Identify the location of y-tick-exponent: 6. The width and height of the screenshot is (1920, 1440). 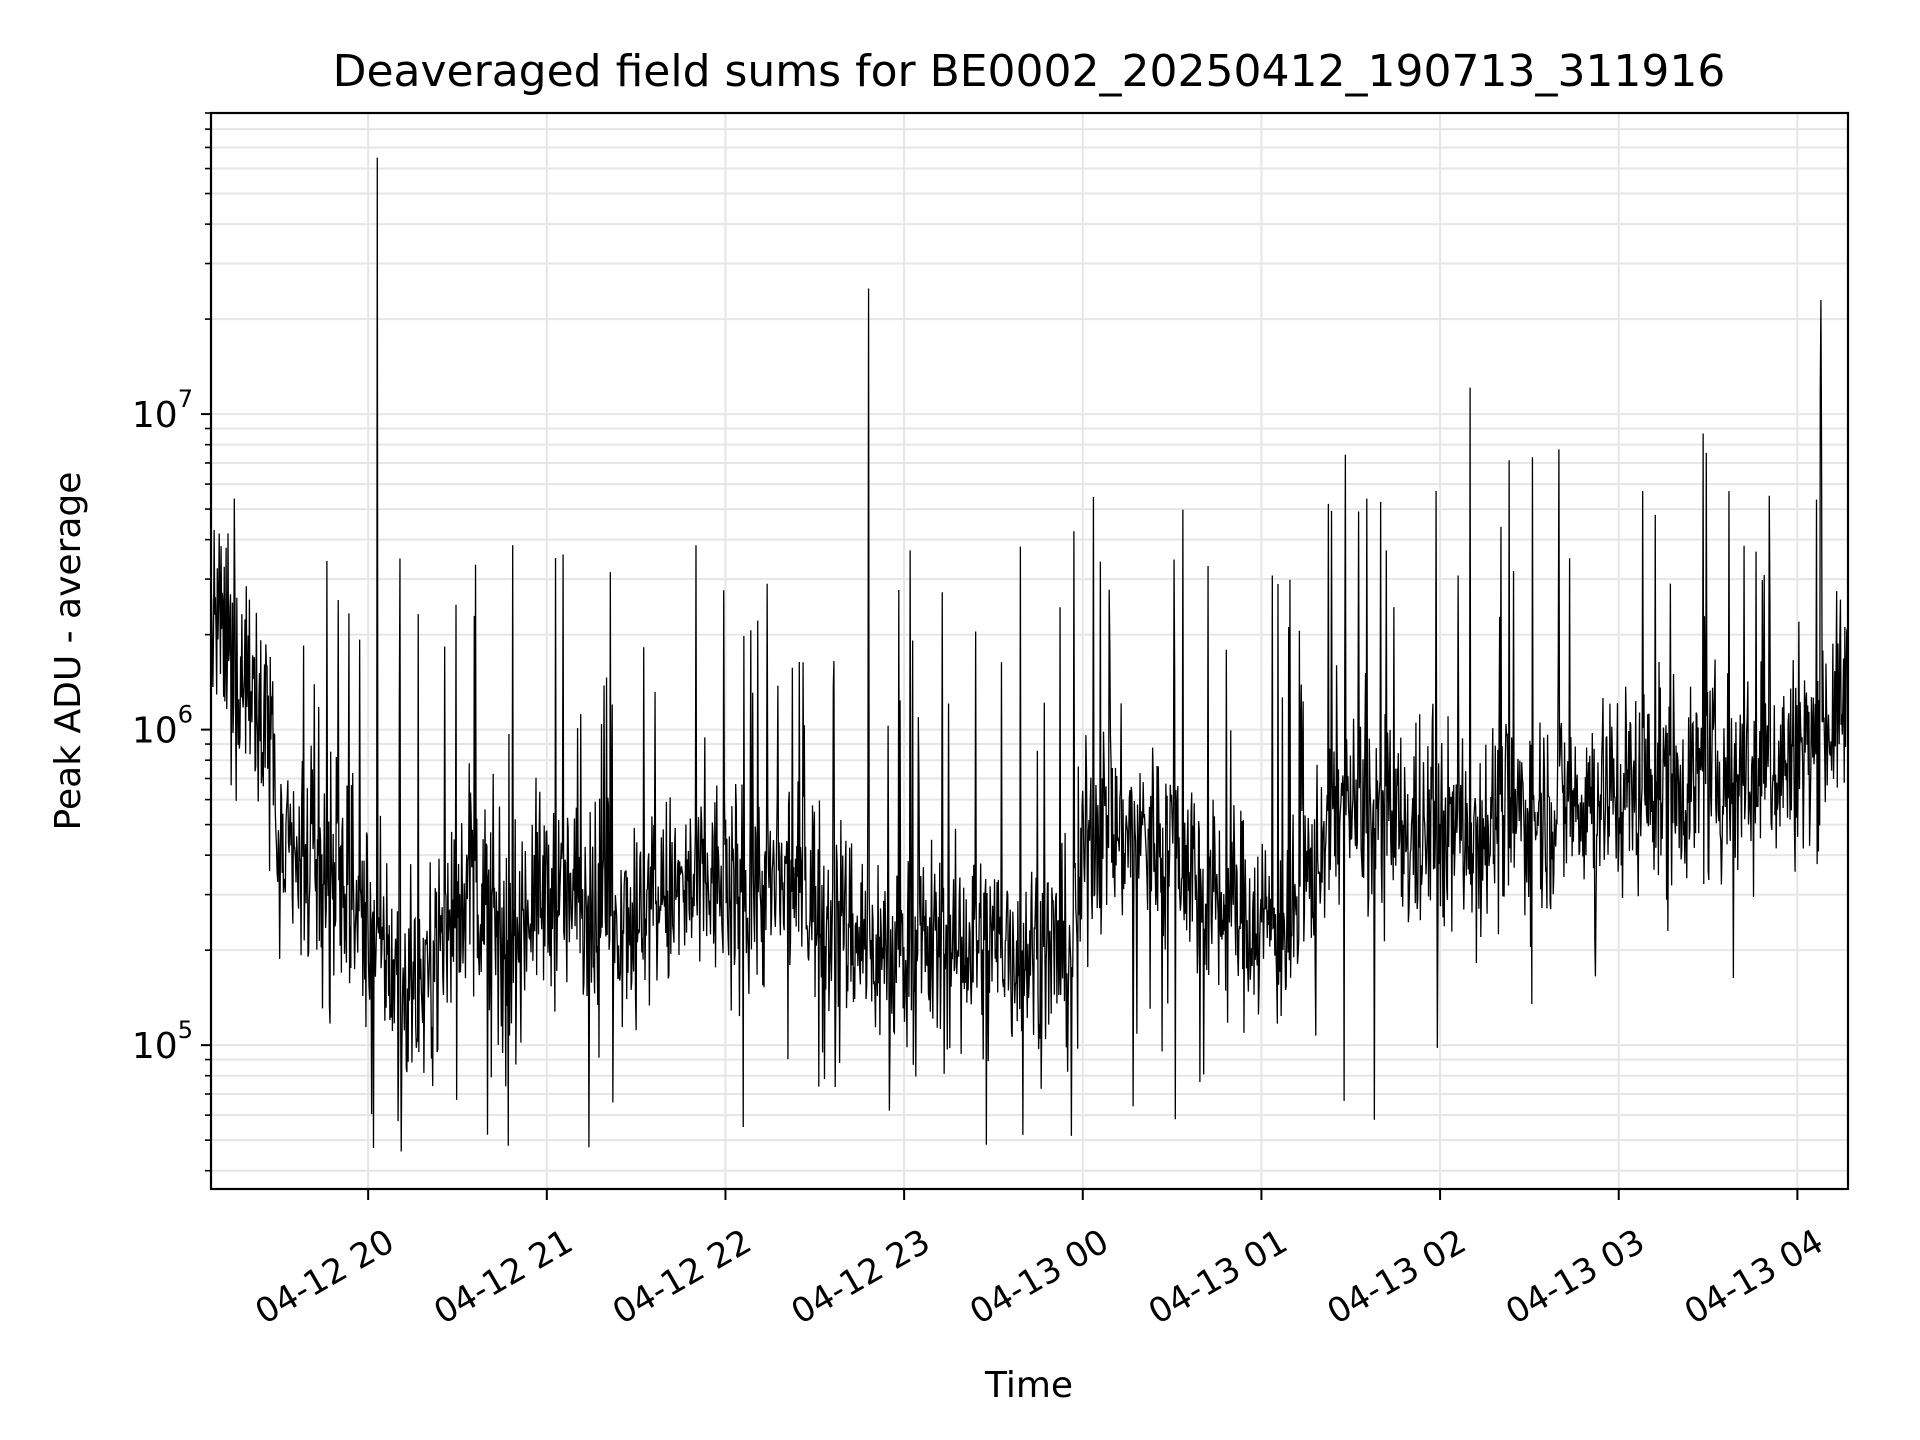
(185, 715).